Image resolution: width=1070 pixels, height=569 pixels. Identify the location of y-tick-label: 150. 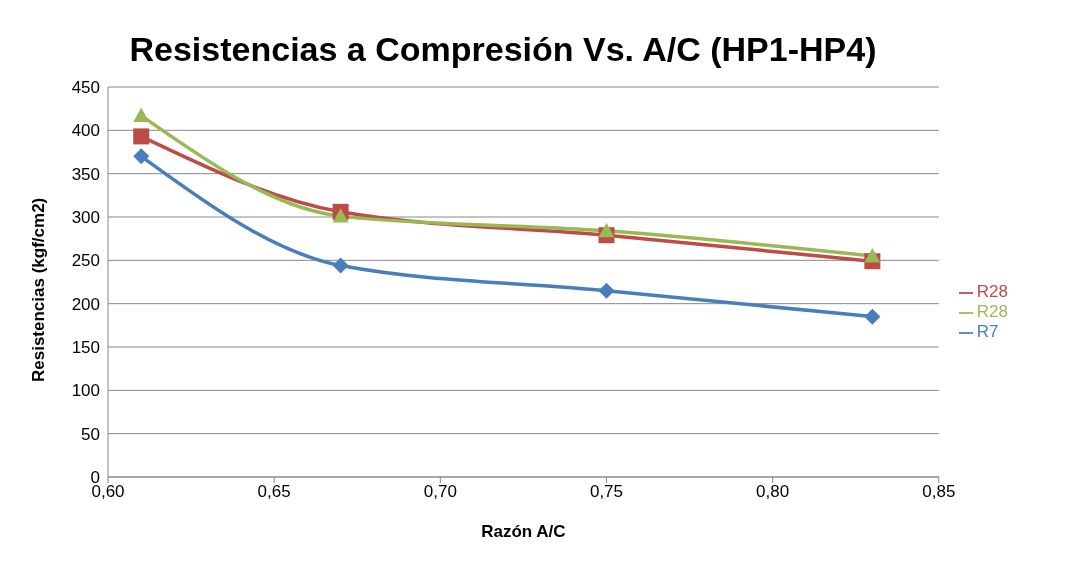
(85, 348).